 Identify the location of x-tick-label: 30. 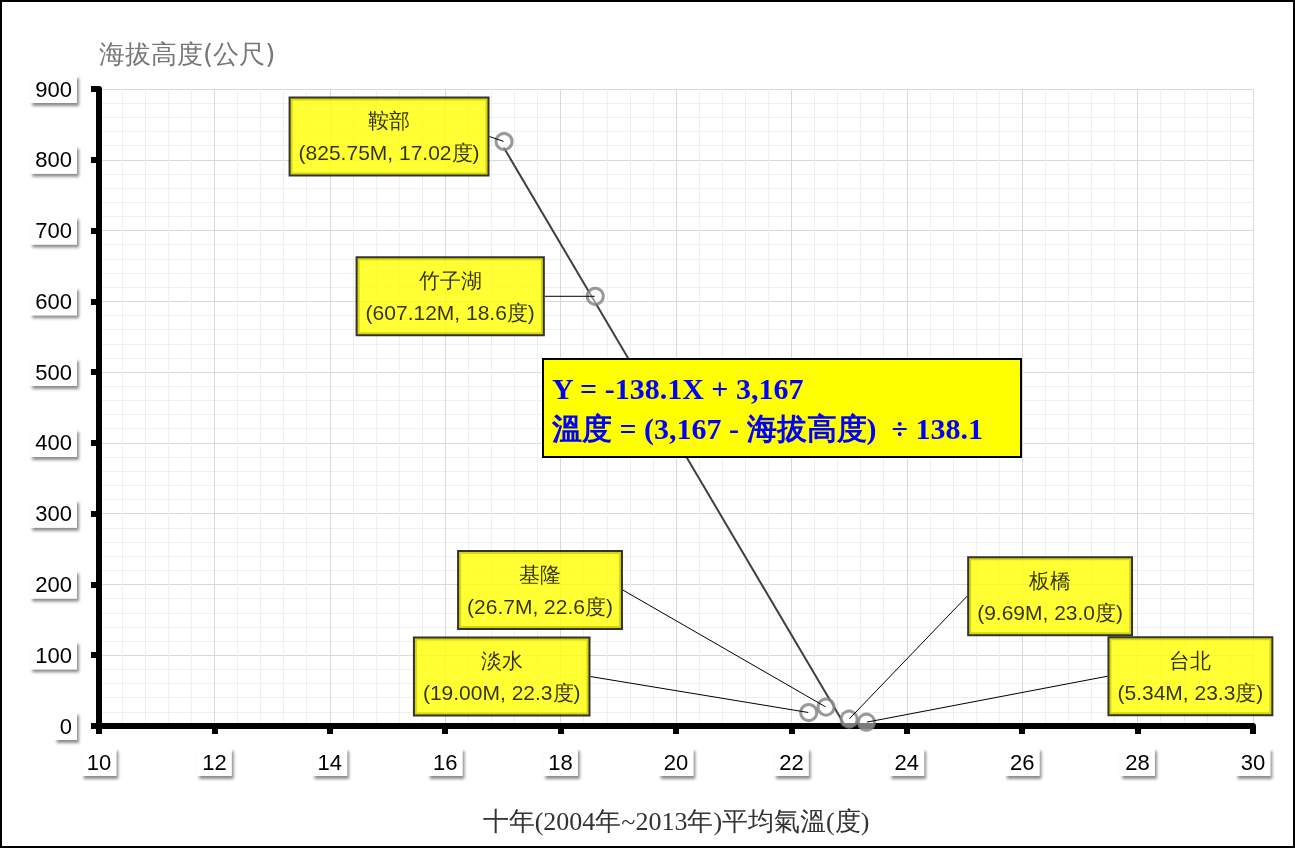
(1253, 762).